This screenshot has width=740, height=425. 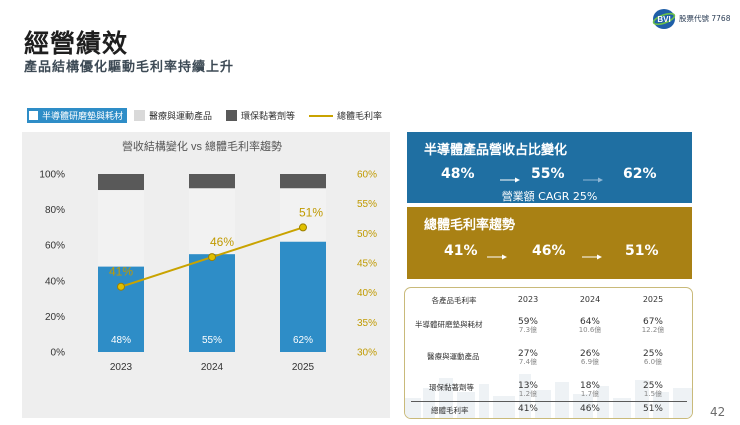 I want to click on city-skyline-image, so click(x=548, y=396).